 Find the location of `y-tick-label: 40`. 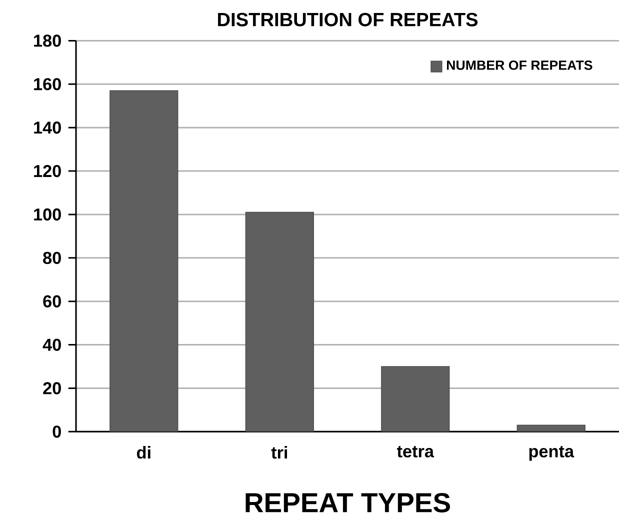

y-tick-label: 40 is located at coordinates (51, 344).